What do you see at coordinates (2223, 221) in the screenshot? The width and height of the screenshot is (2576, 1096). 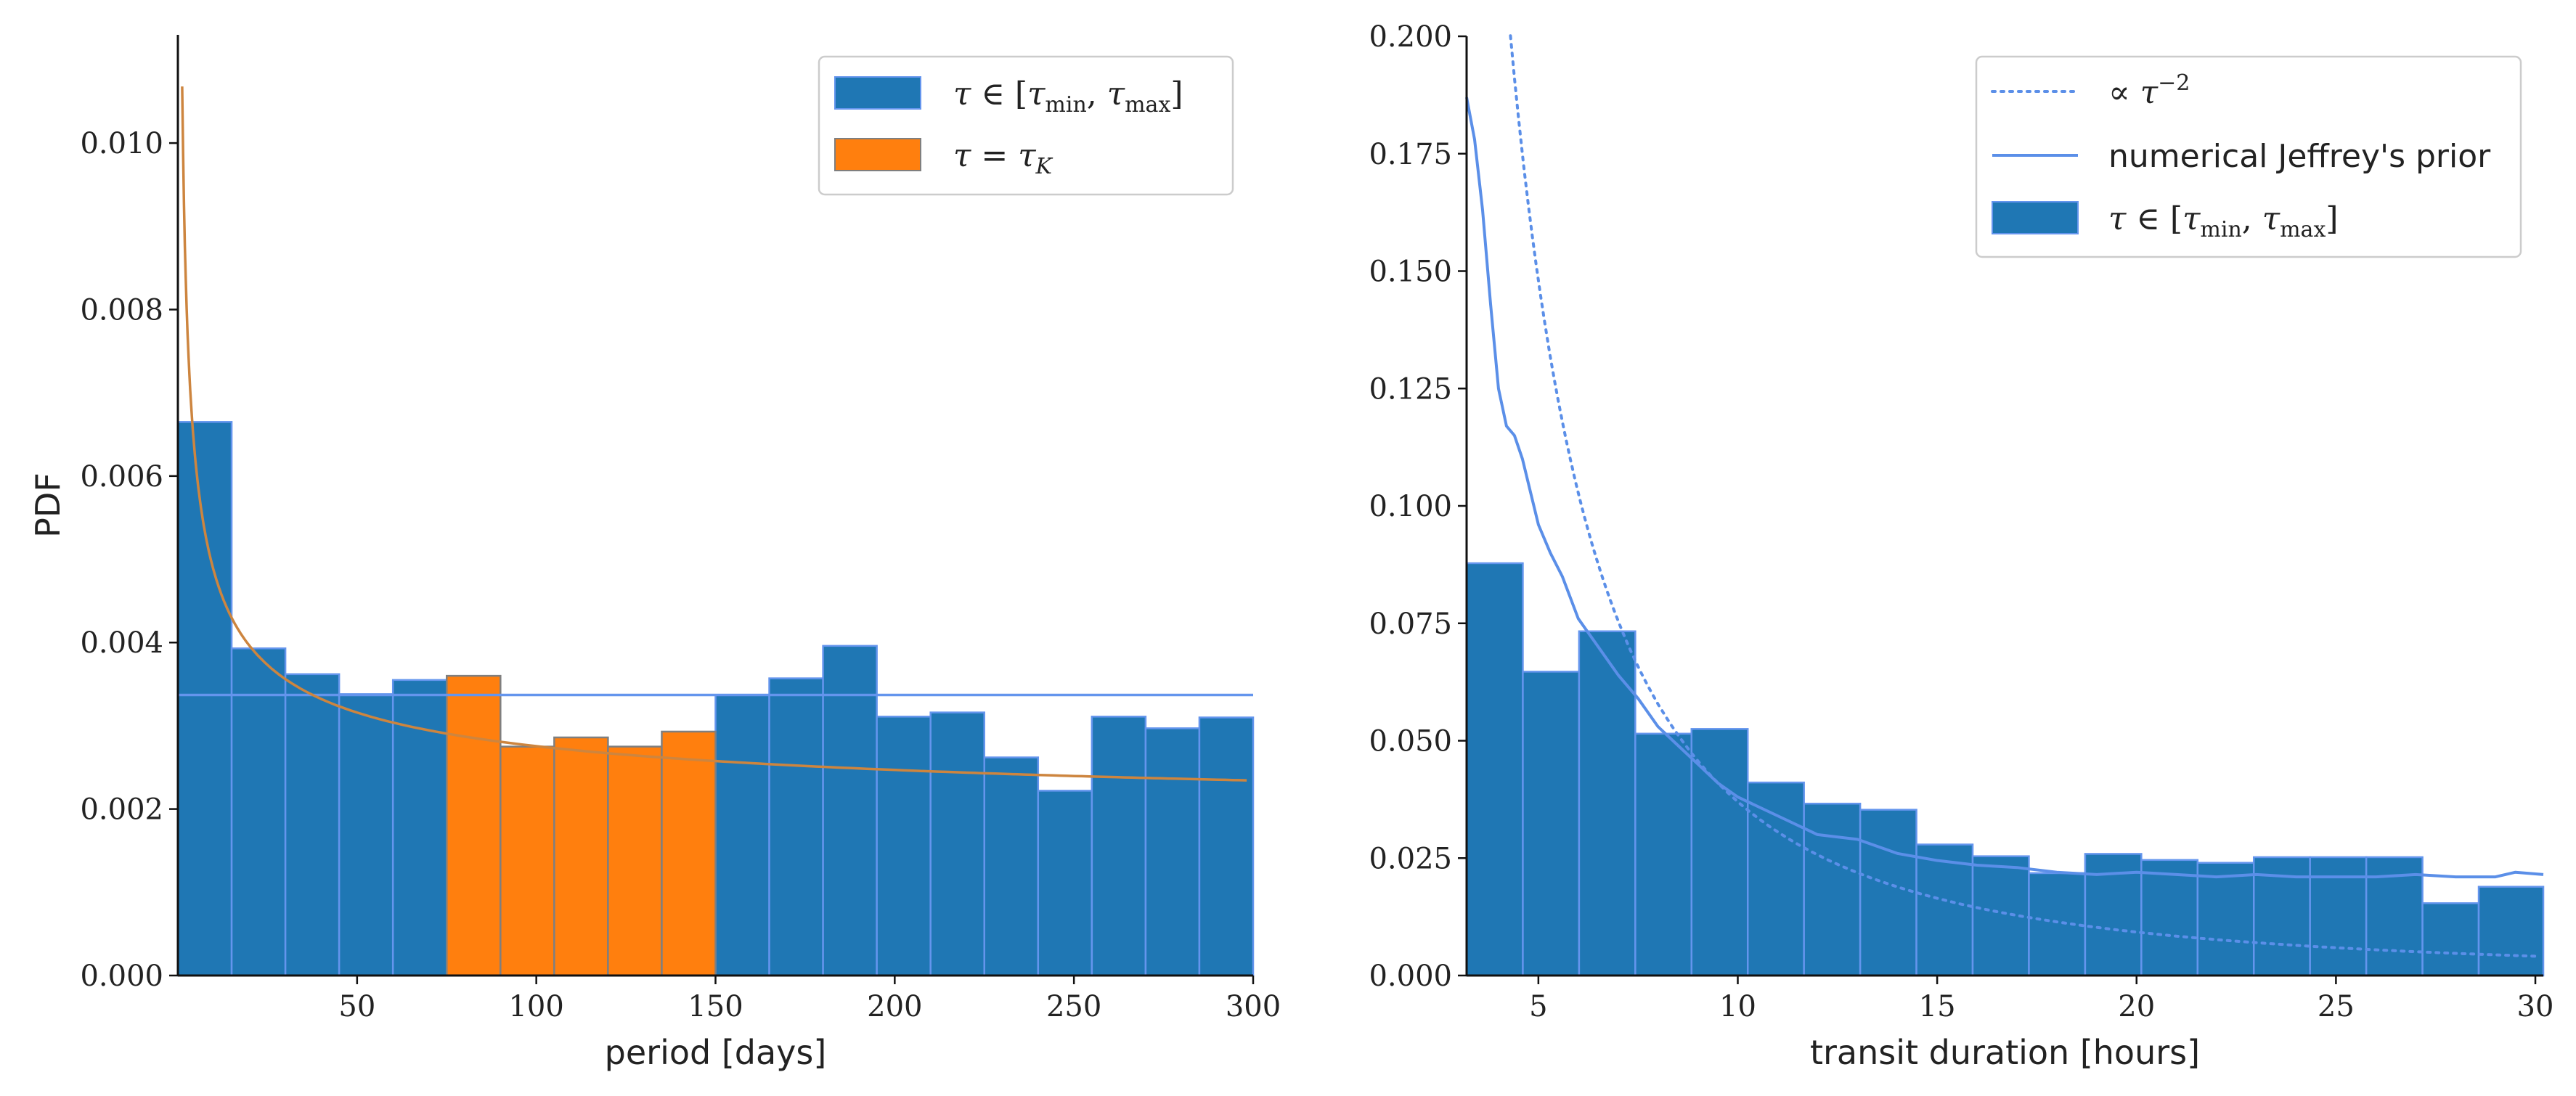 I see `legend-label-tau-range-right: τ ∈ [τmin, τmax]` at bounding box center [2223, 221].